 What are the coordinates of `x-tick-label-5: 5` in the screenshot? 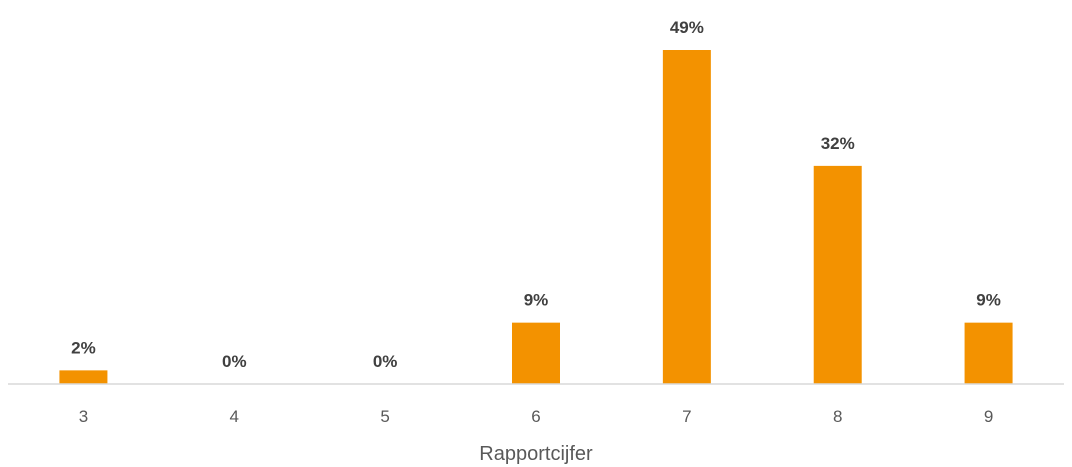 It's located at (384, 416).